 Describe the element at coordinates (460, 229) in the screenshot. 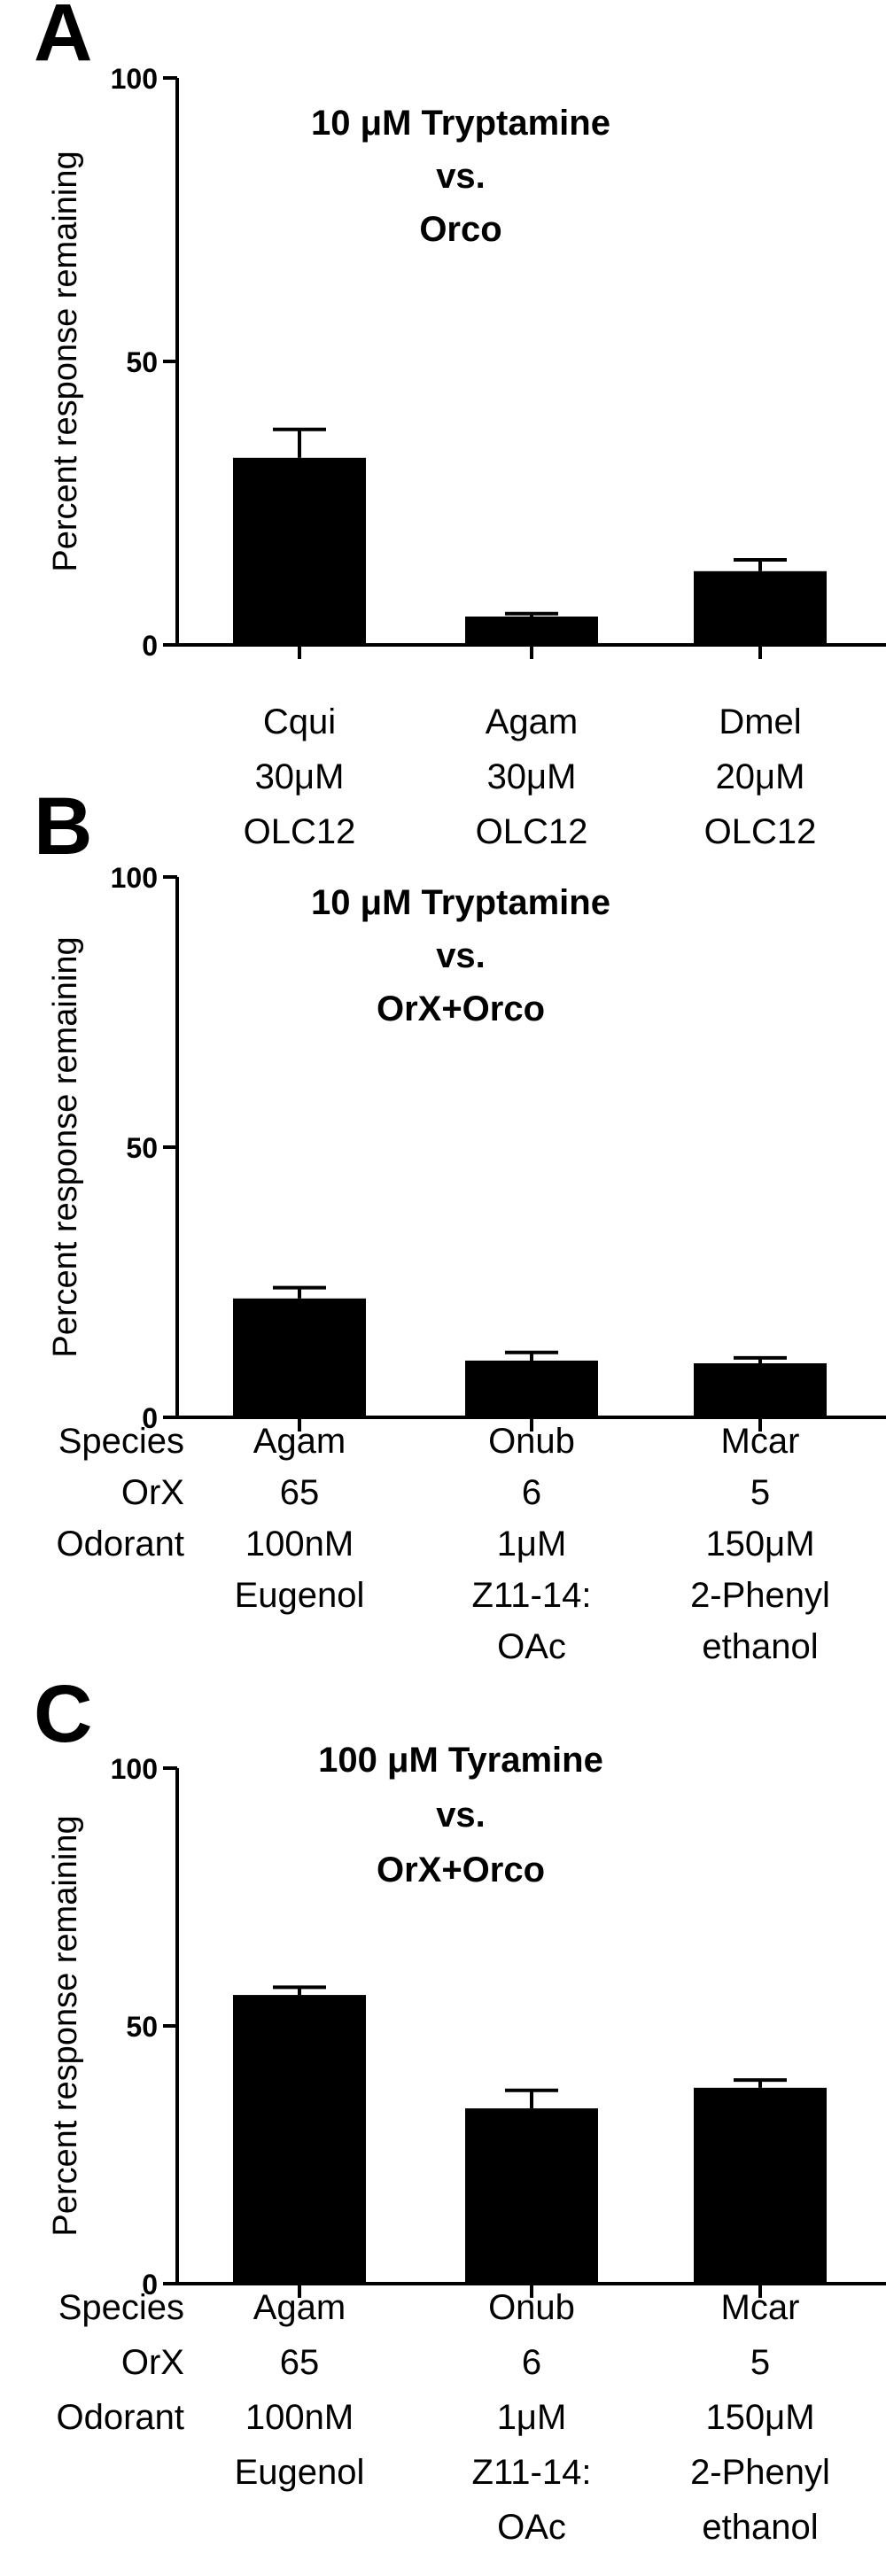

I see `chart-title-line: Orco` at that location.